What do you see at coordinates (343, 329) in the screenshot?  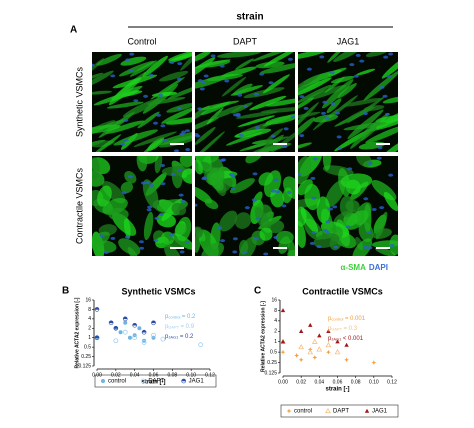 I see `p-value: pDAPT = 0.3` at bounding box center [343, 329].